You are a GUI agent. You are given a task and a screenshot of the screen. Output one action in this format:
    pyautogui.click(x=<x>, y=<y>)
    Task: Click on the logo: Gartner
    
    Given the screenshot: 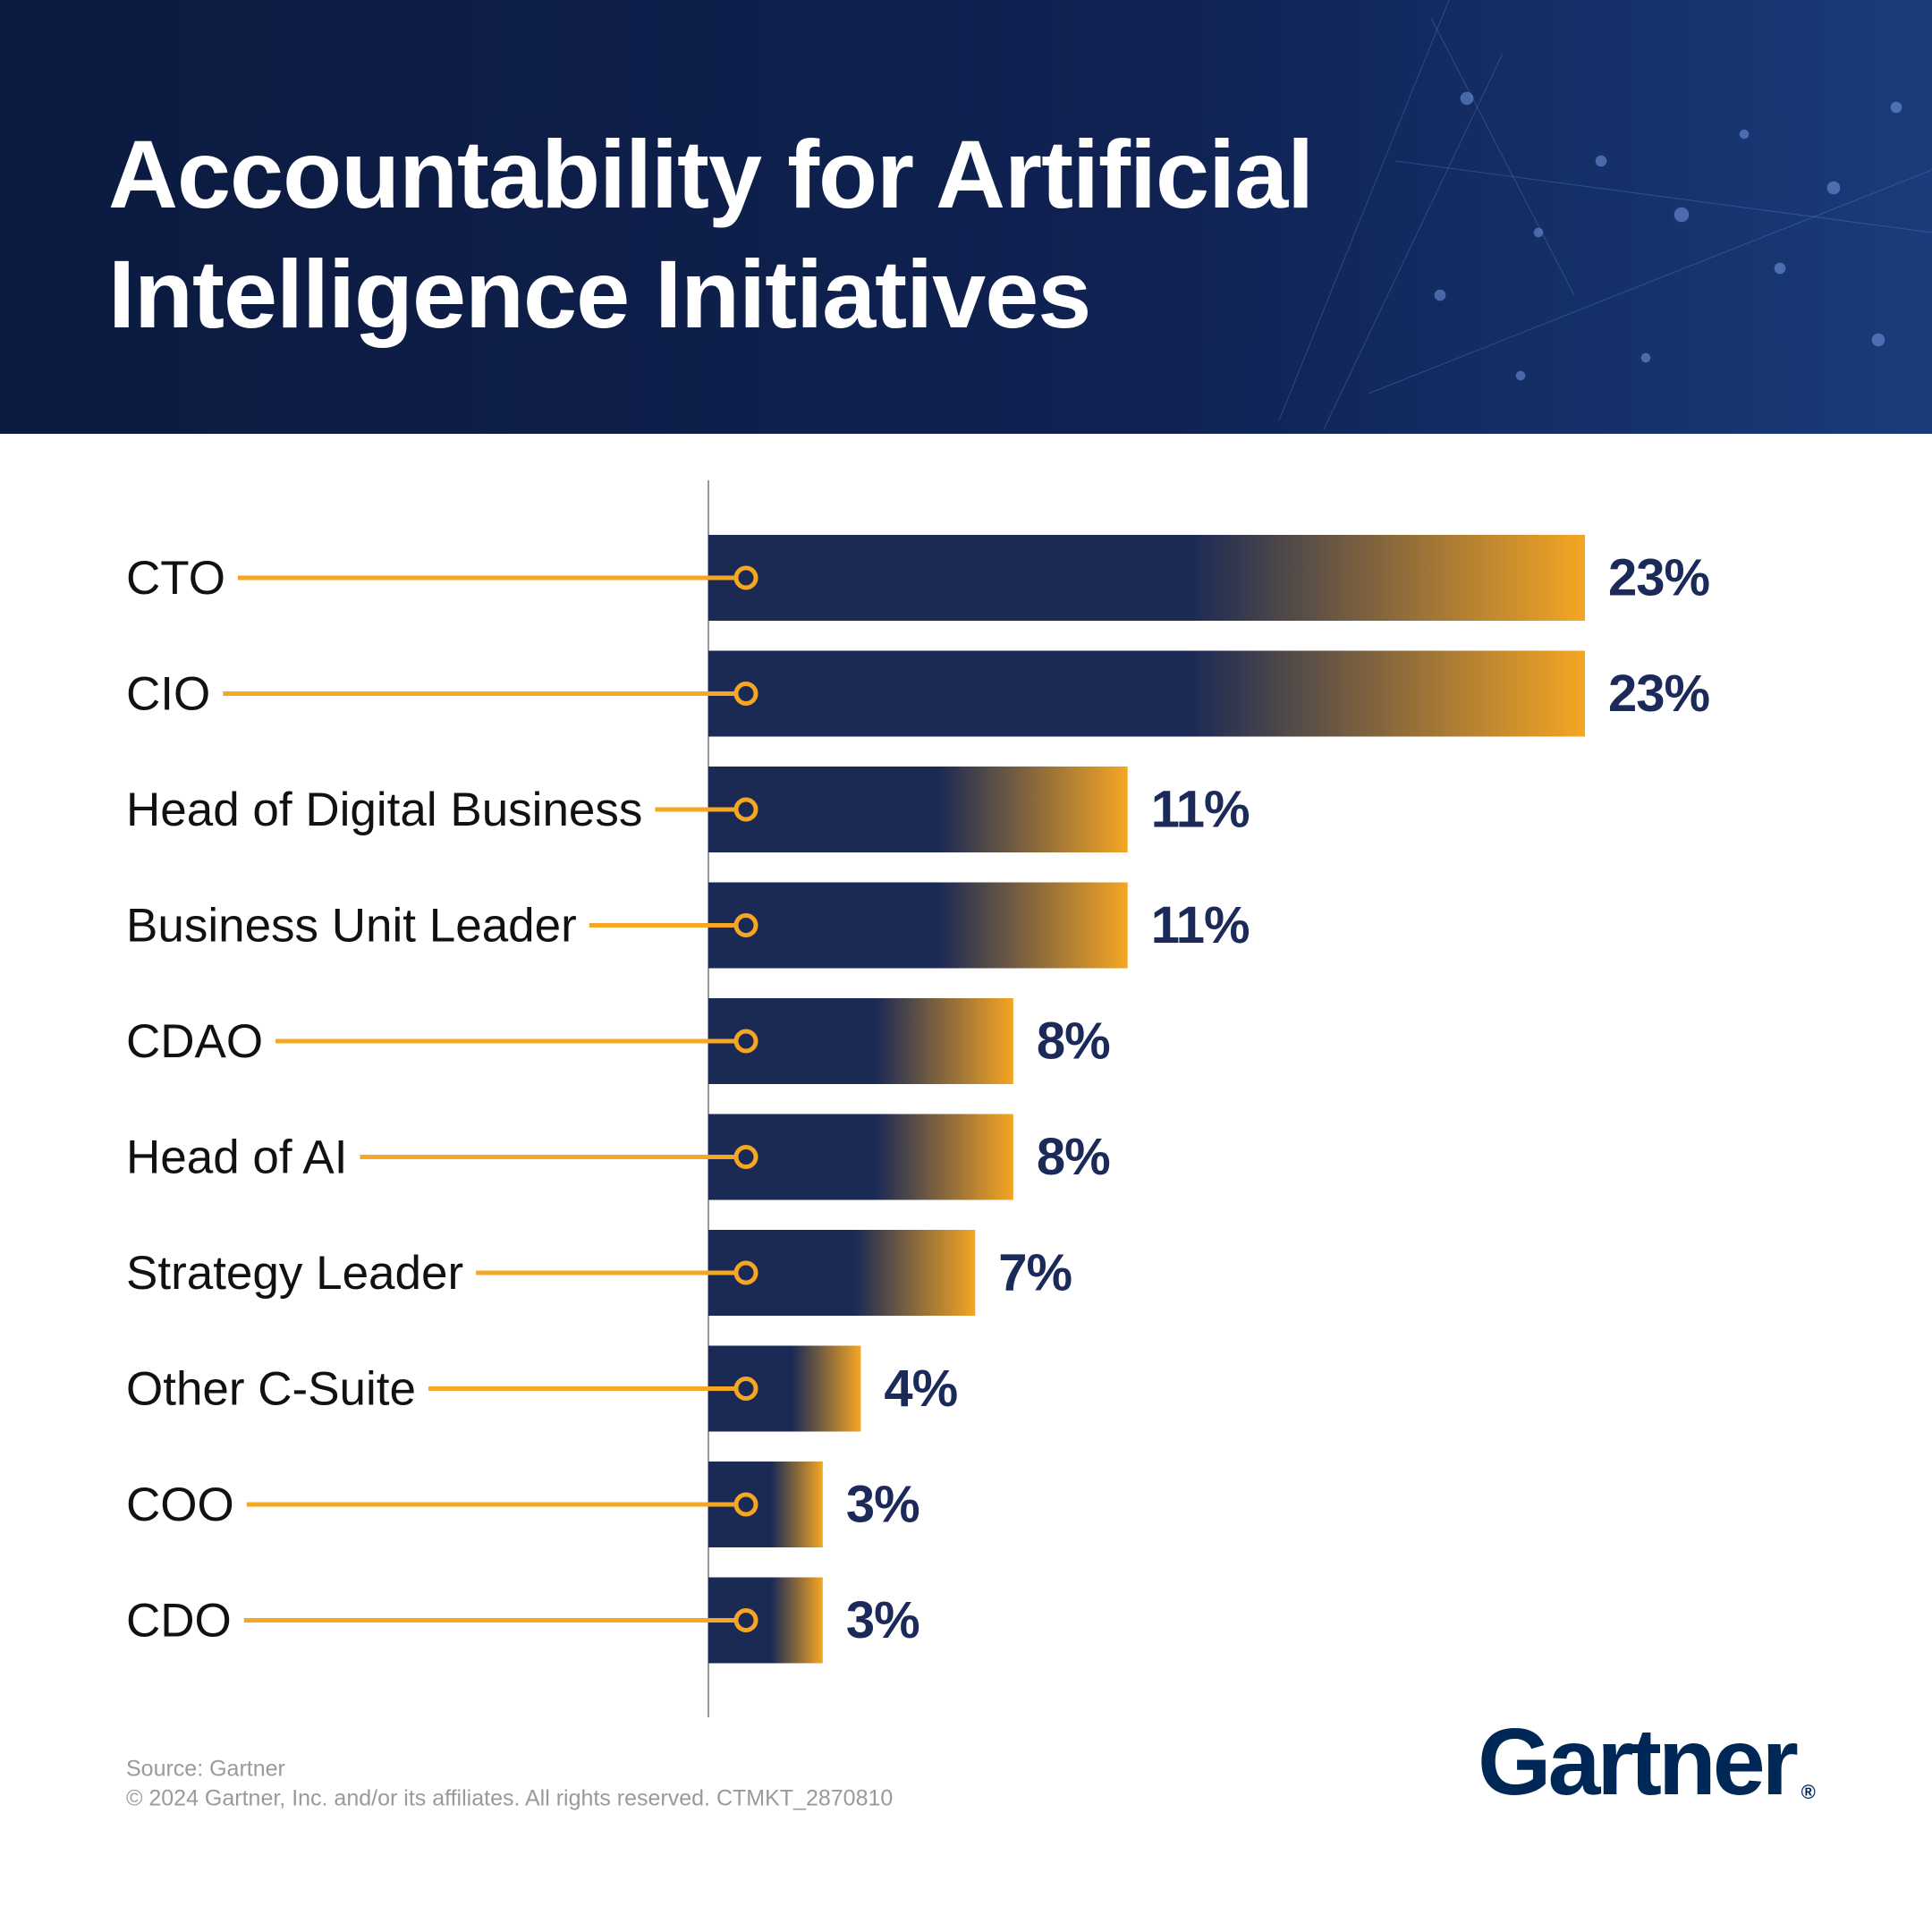 What is the action you would take?
    pyautogui.click(x=1638, y=1762)
    